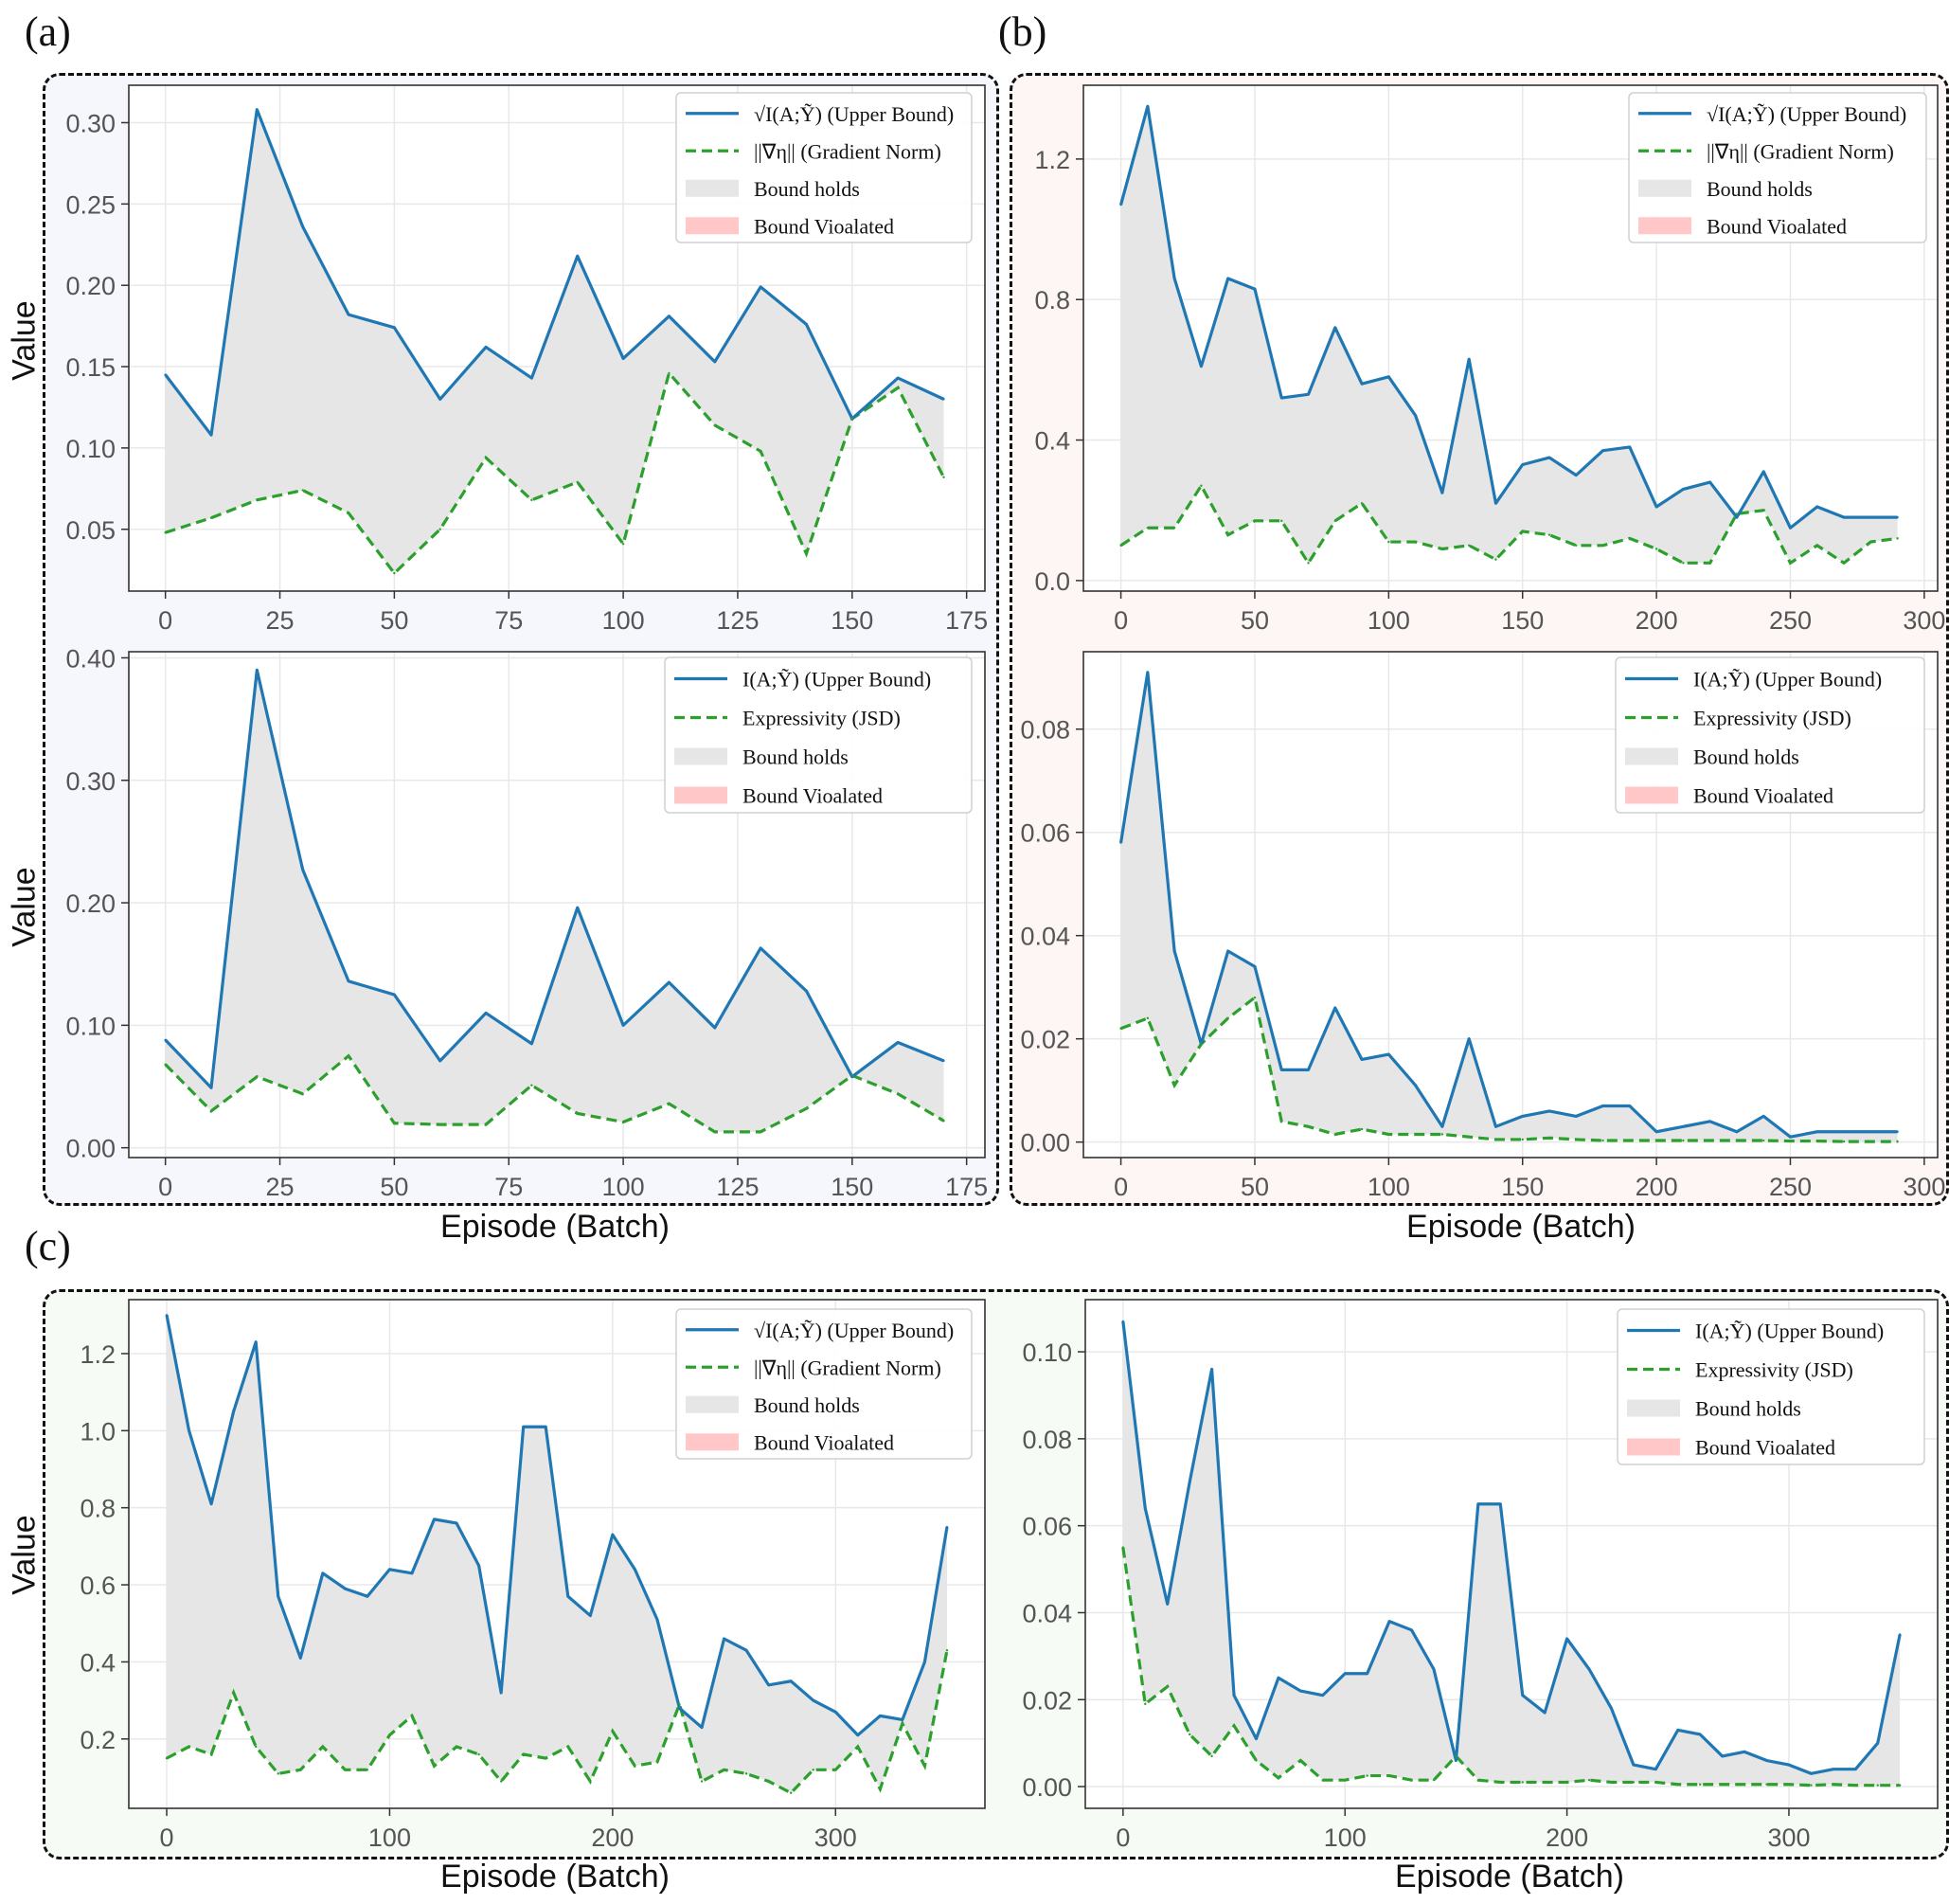 The height and width of the screenshot is (1904, 1949). What do you see at coordinates (98, 1740) in the screenshot?
I see `y-tick-label: 0.2` at bounding box center [98, 1740].